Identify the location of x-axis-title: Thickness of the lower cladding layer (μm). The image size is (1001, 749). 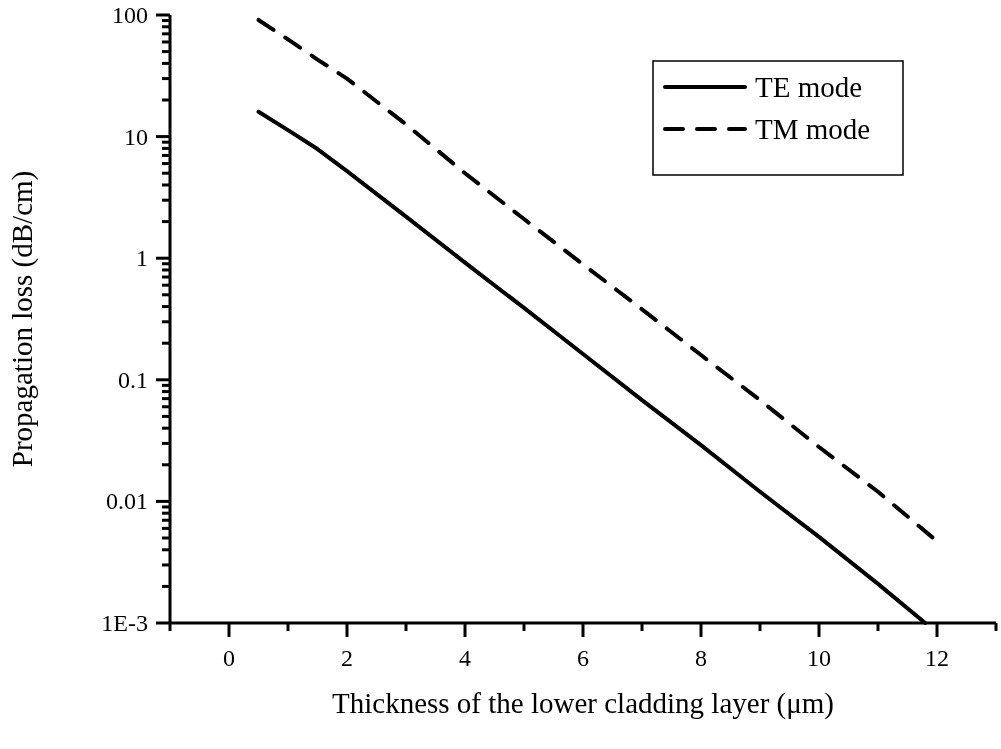
(583, 703).